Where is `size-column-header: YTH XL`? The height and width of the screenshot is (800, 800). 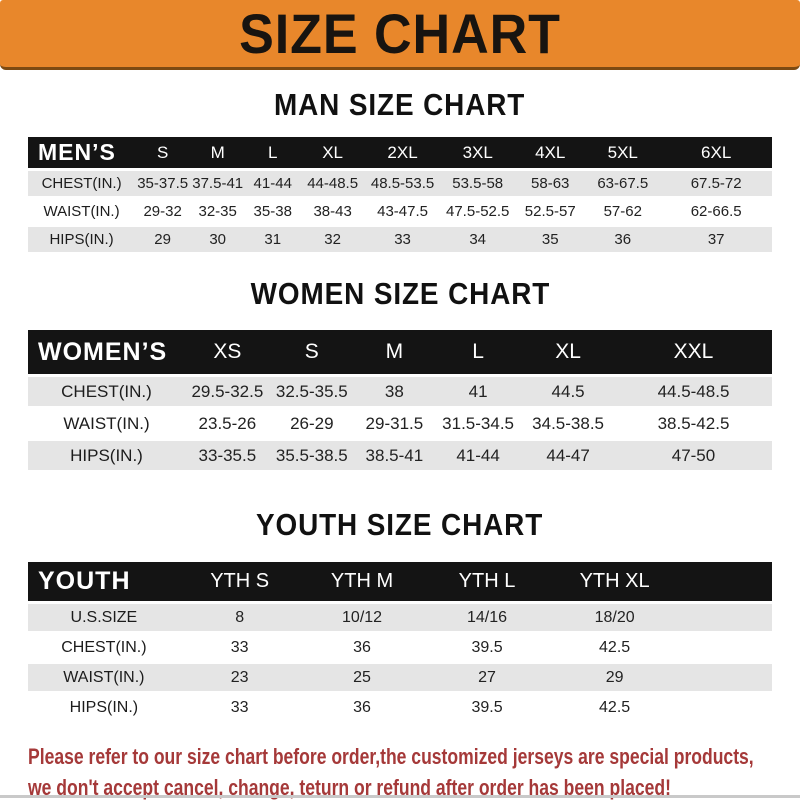 size-column-header: YTH XL is located at coordinates (614, 581).